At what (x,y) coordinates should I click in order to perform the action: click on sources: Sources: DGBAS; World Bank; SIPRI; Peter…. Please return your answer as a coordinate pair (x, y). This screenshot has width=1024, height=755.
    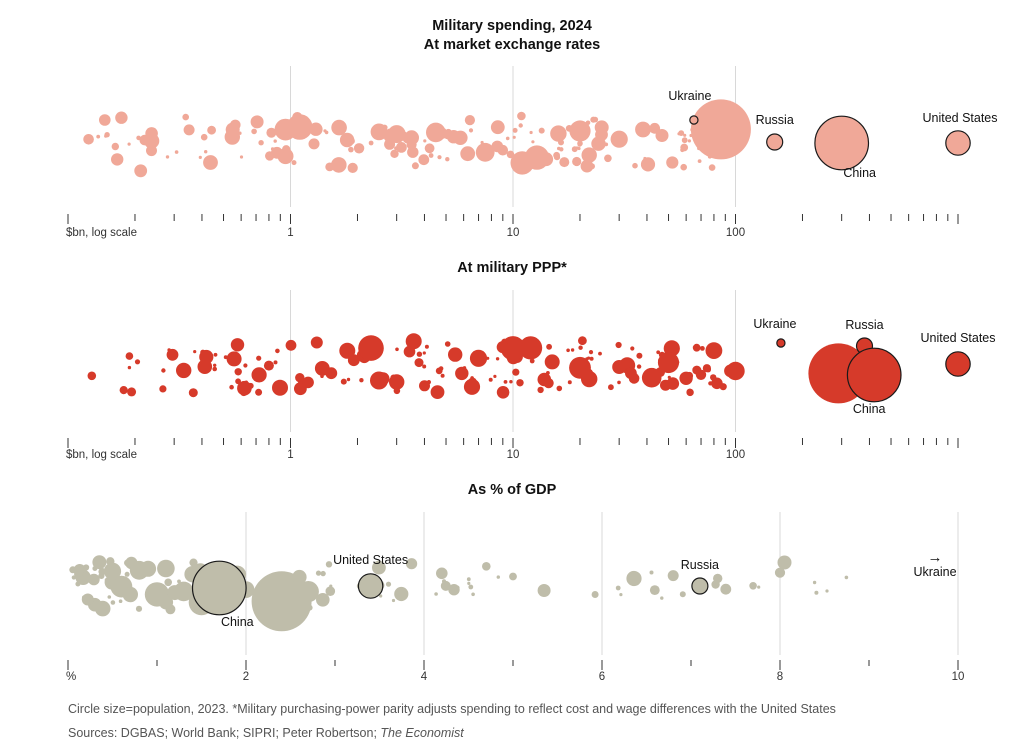
    Looking at the image, I should click on (266, 733).